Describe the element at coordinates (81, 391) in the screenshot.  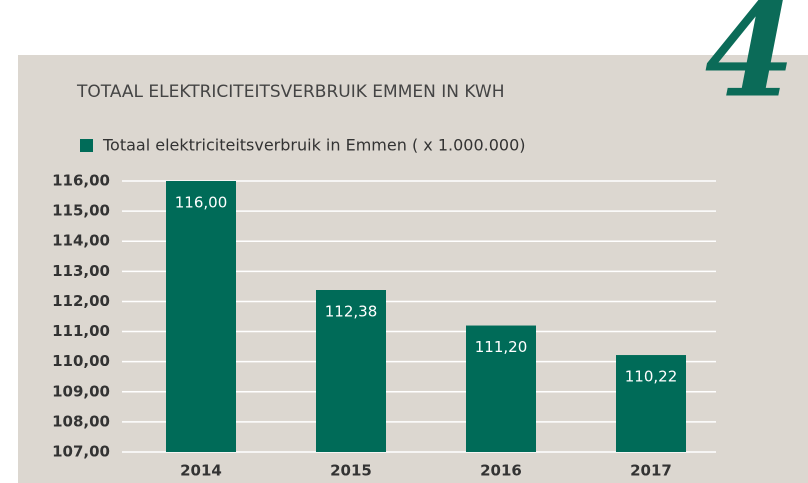
I see `y-tick-label: 109,00` at that location.